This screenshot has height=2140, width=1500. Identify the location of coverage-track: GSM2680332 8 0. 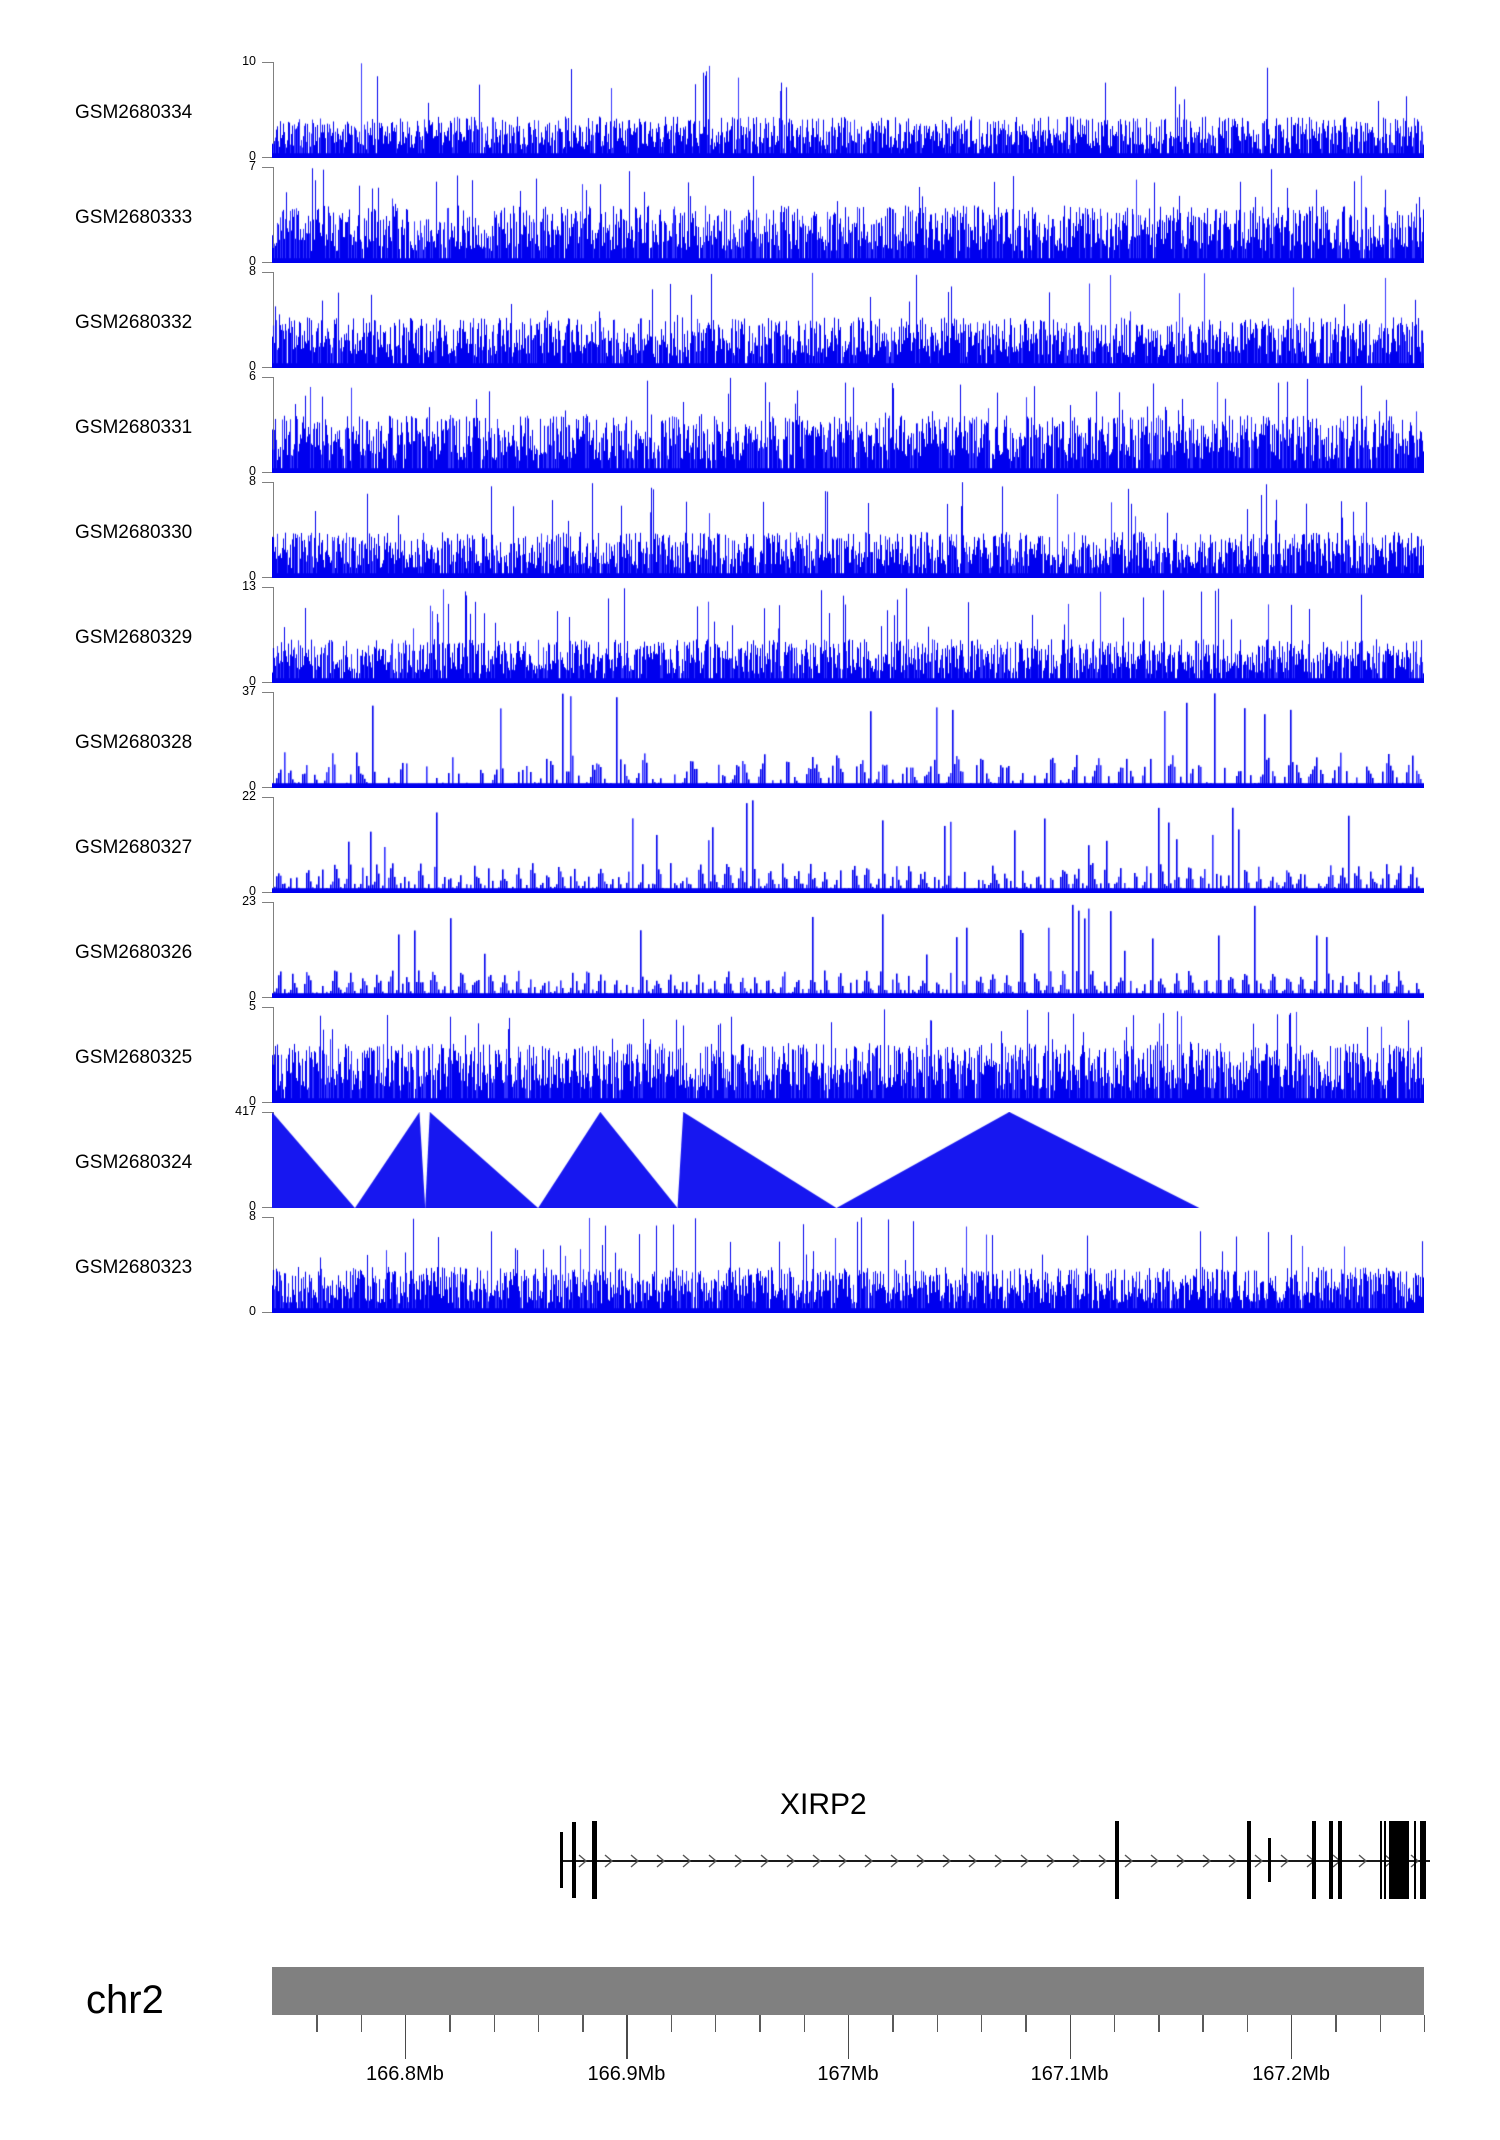
(750, 321).